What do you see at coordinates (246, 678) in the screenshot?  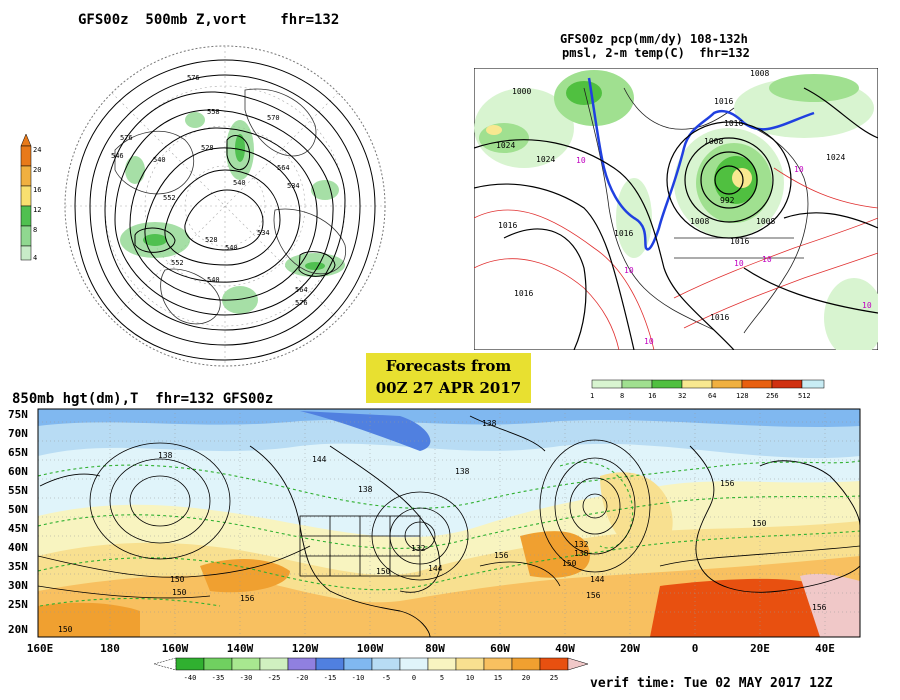 I see `colorbar-label: -30` at bounding box center [246, 678].